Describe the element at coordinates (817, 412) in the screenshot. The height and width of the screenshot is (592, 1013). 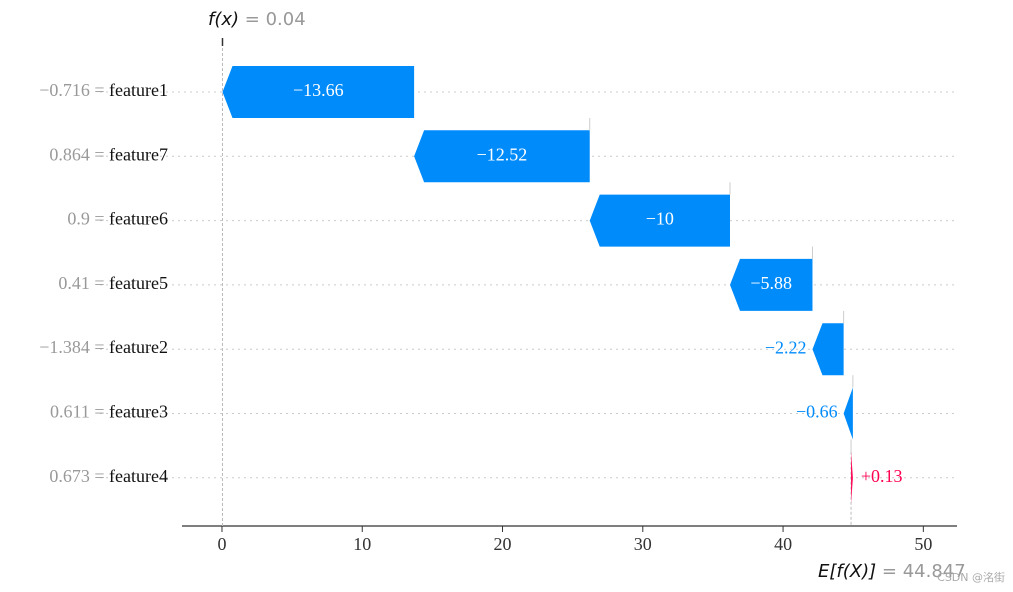
I see `value-label: −0.66` at that location.